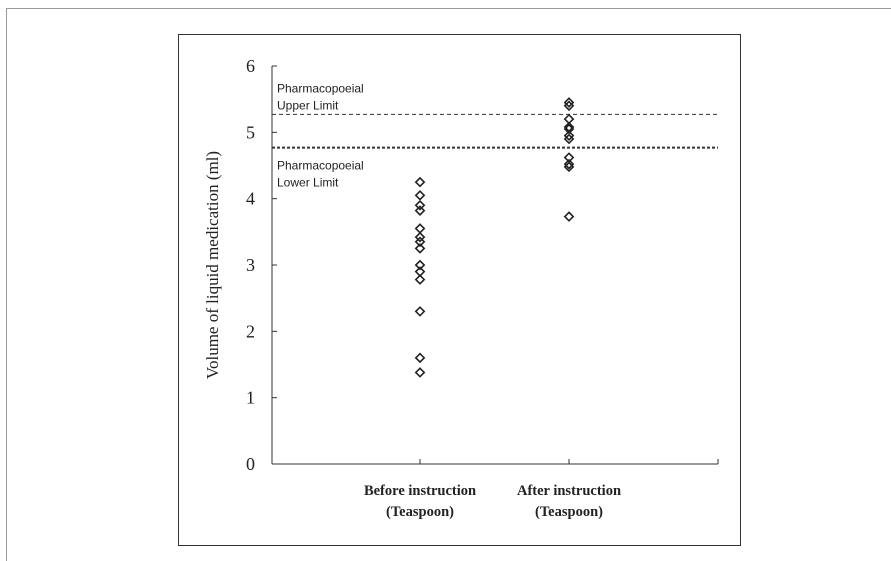  I want to click on reference-line-label: Upper Limit, so click(308, 105).